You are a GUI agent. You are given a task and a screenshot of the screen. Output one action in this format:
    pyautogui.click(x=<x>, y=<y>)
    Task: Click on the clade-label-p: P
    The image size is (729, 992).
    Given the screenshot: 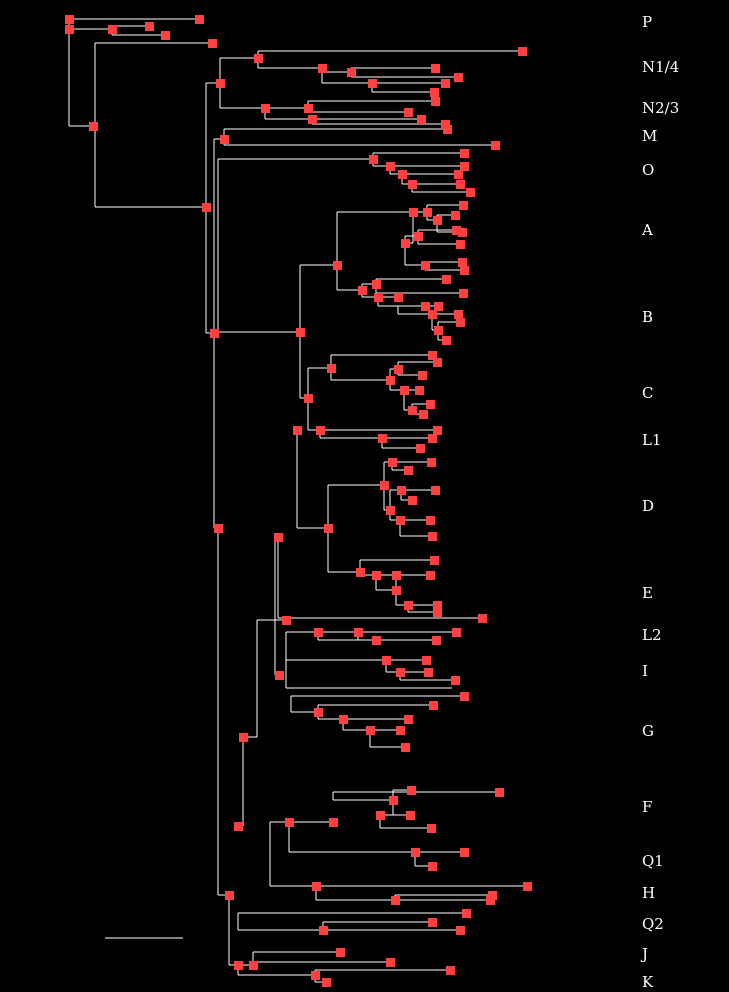 What is the action you would take?
    pyautogui.click(x=647, y=22)
    